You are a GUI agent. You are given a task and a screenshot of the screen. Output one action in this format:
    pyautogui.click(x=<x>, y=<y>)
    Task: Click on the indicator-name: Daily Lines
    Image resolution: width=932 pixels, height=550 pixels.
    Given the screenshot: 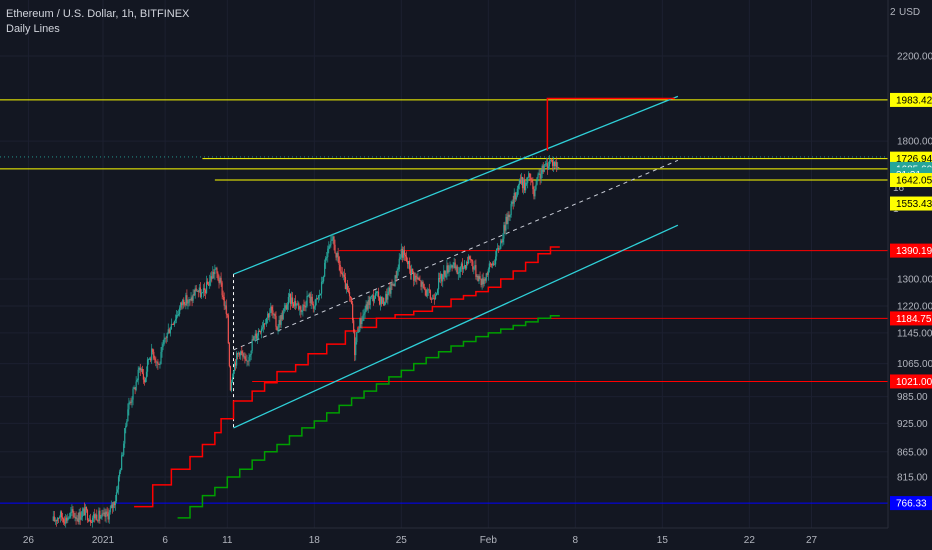 What is the action you would take?
    pyautogui.click(x=33, y=29)
    